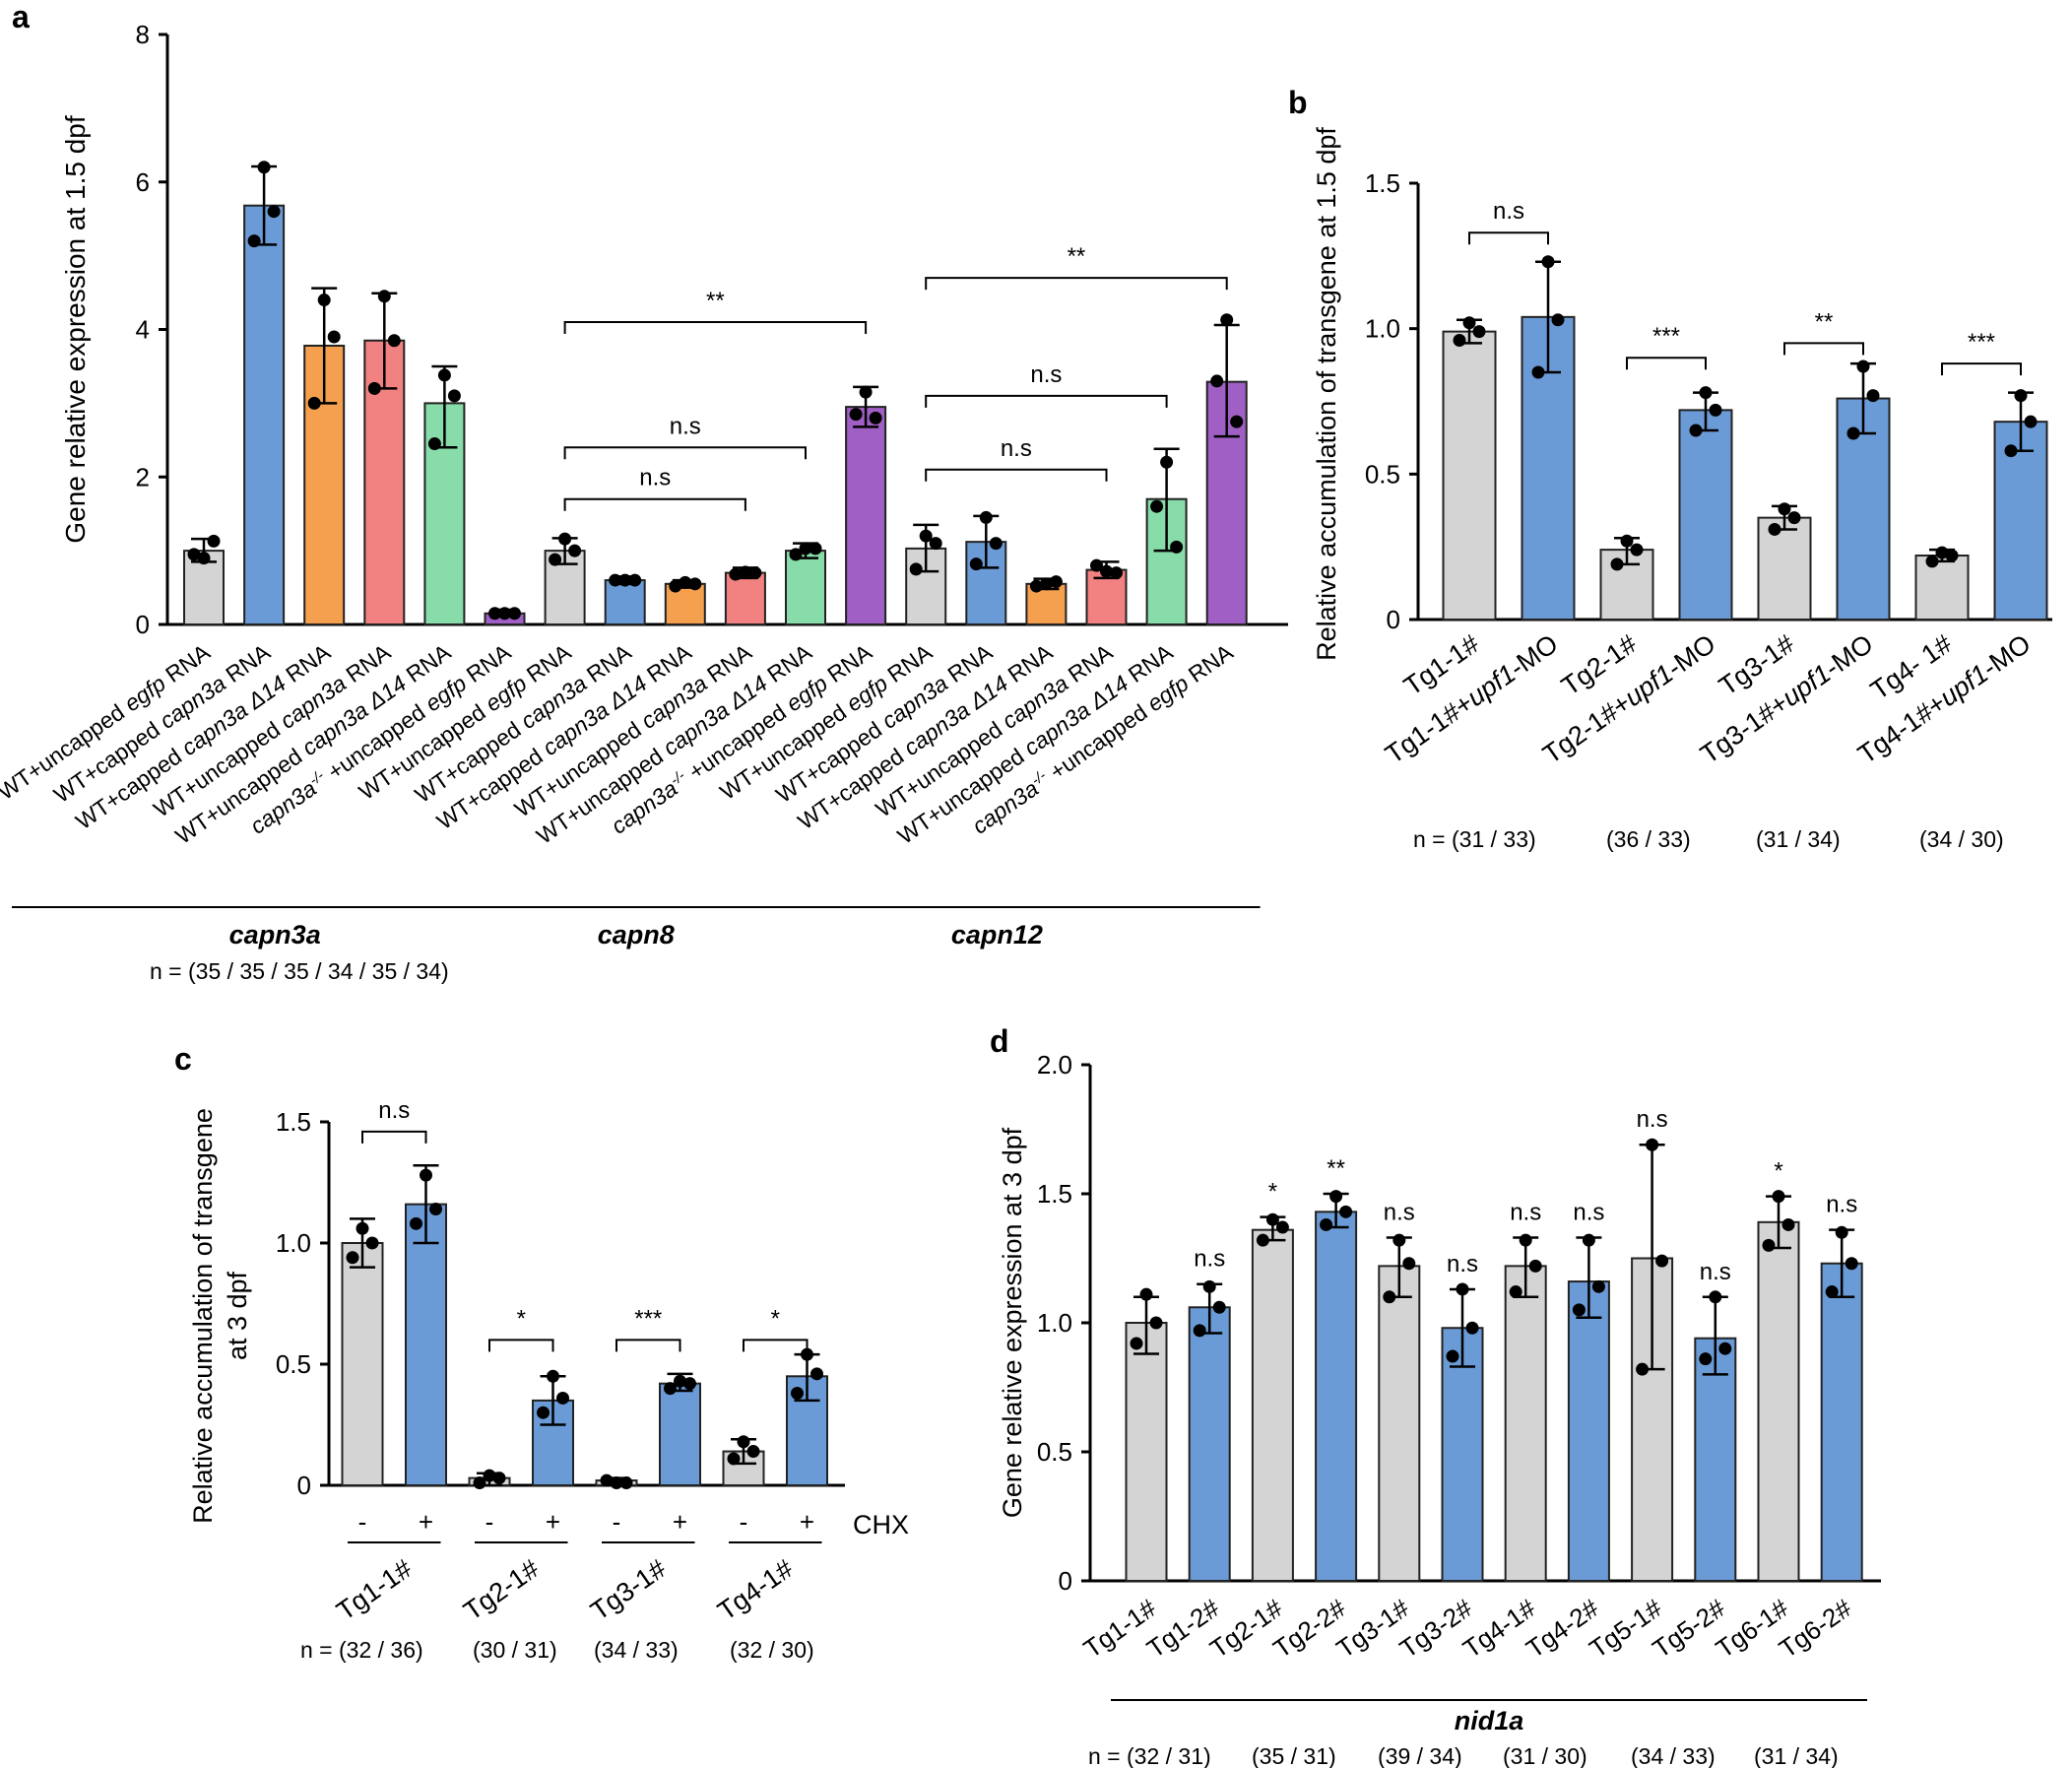 The height and width of the screenshot is (1768, 2072). What do you see at coordinates (1209, 1259) in the screenshot?
I see `panel-d-significance-label: n.s` at bounding box center [1209, 1259].